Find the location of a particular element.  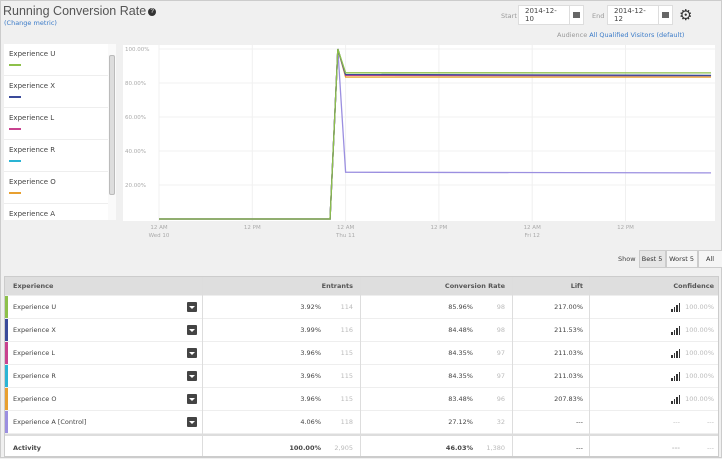

conversions: 32 is located at coordinates (500, 422).